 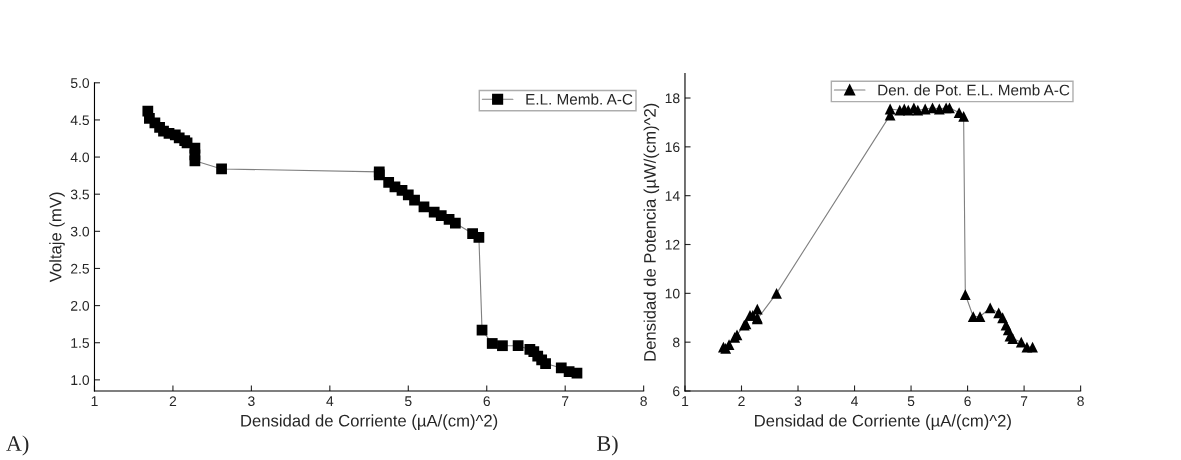 I want to click on legend-label: Den. de Pot. E.L. Memb A-C, so click(x=974, y=90).